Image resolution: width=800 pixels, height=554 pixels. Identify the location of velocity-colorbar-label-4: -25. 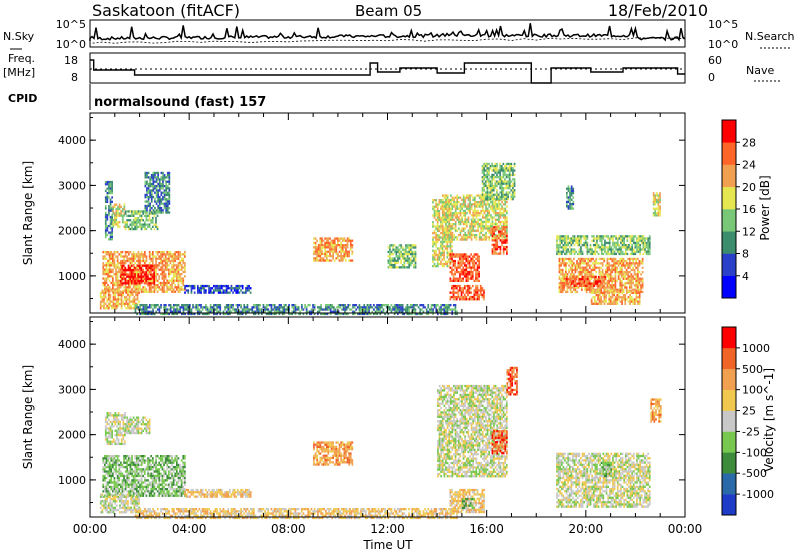
(751, 431).